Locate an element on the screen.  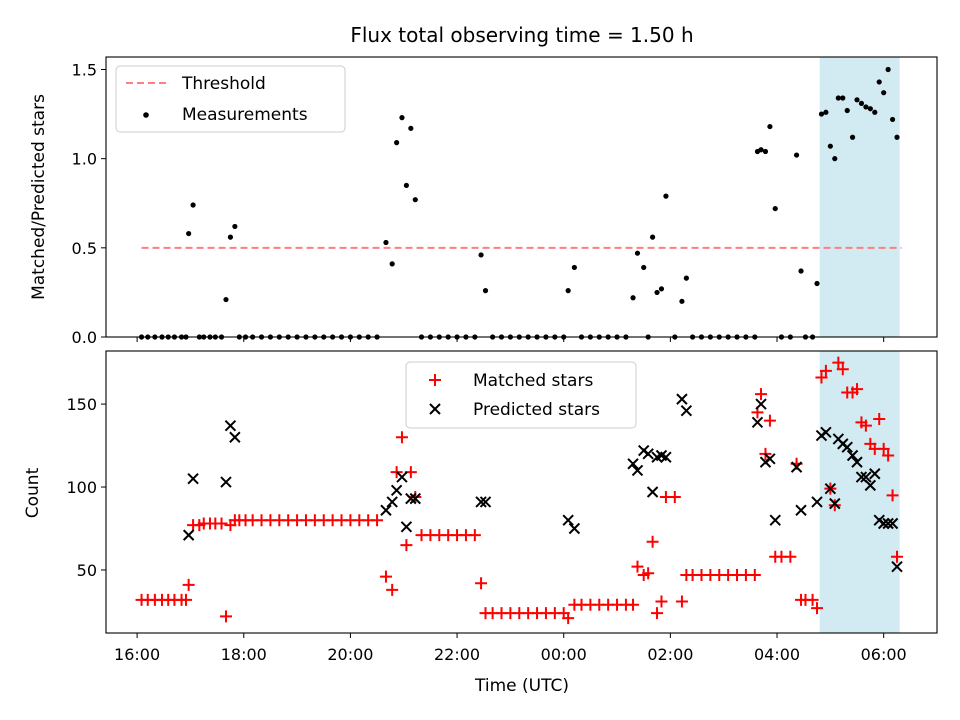
legend-measurements-swatch is located at coordinates (146, 115).